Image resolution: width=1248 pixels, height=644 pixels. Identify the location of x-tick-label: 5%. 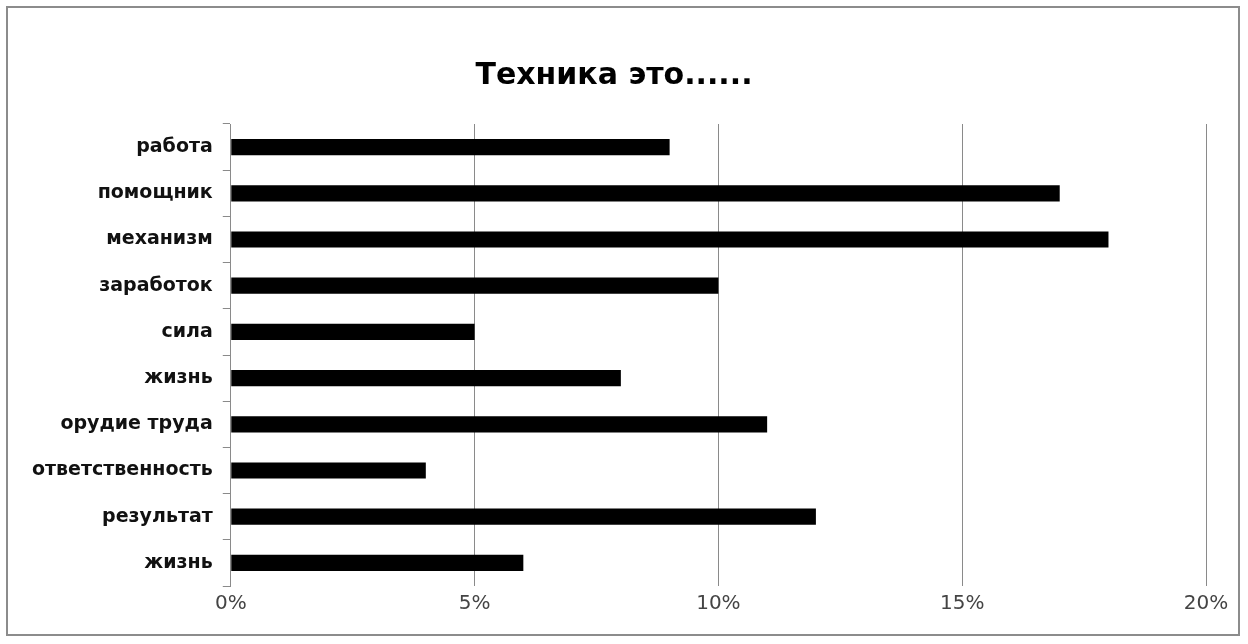
(474, 602).